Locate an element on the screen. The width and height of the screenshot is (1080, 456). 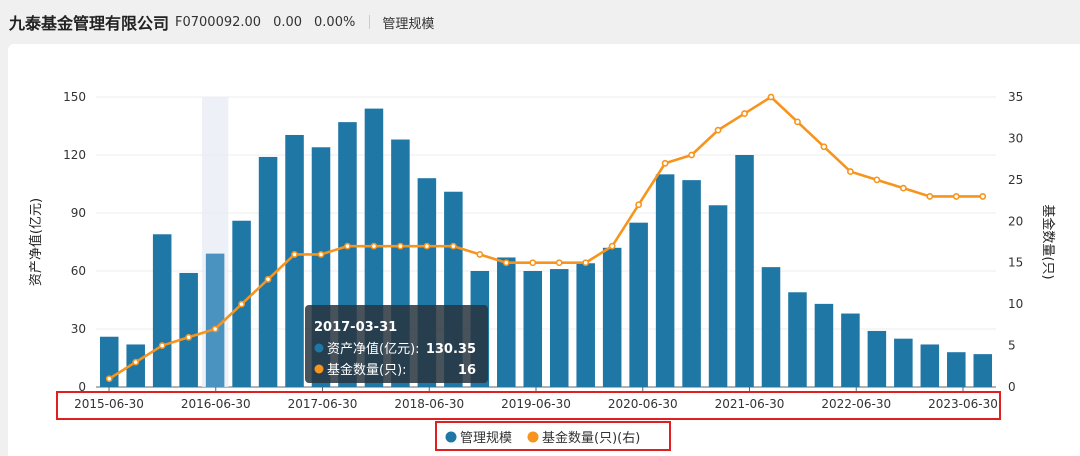
chart-legend: 管理规模 基金数量(只)(右) is located at coordinates (542, 438).